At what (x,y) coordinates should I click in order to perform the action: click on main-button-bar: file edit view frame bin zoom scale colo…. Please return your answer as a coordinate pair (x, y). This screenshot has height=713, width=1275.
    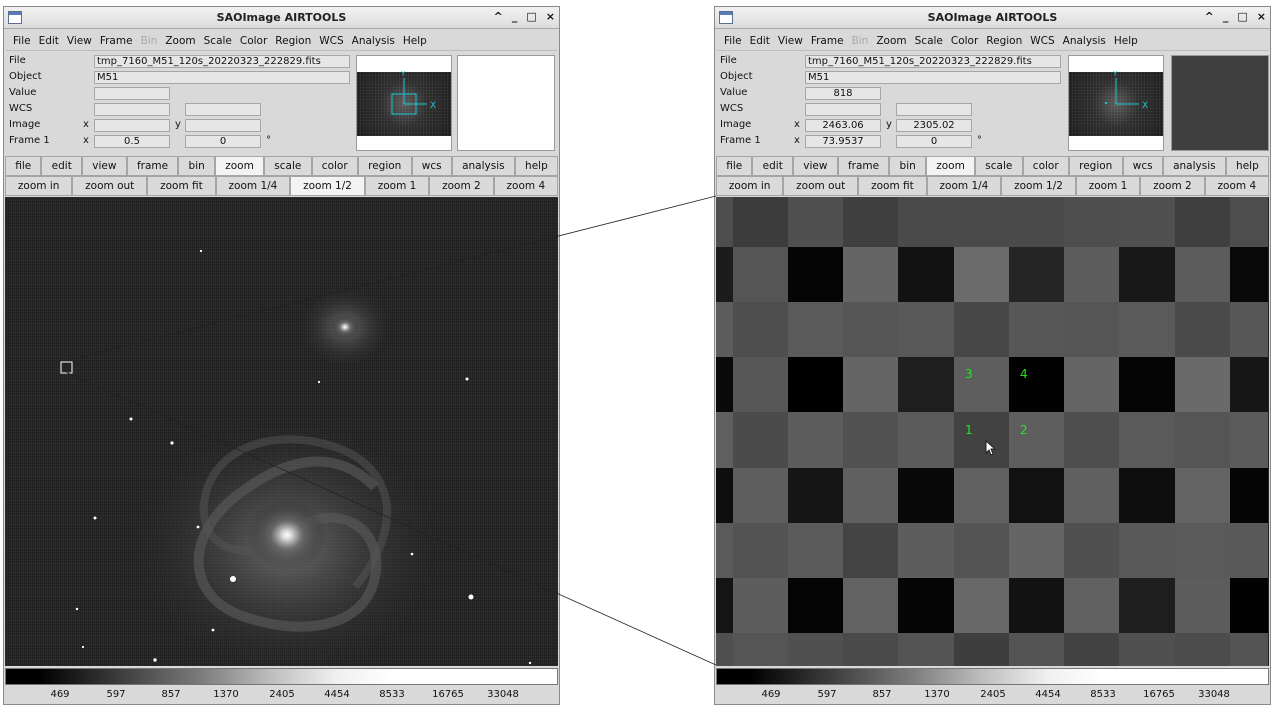
    Looking at the image, I should click on (992, 166).